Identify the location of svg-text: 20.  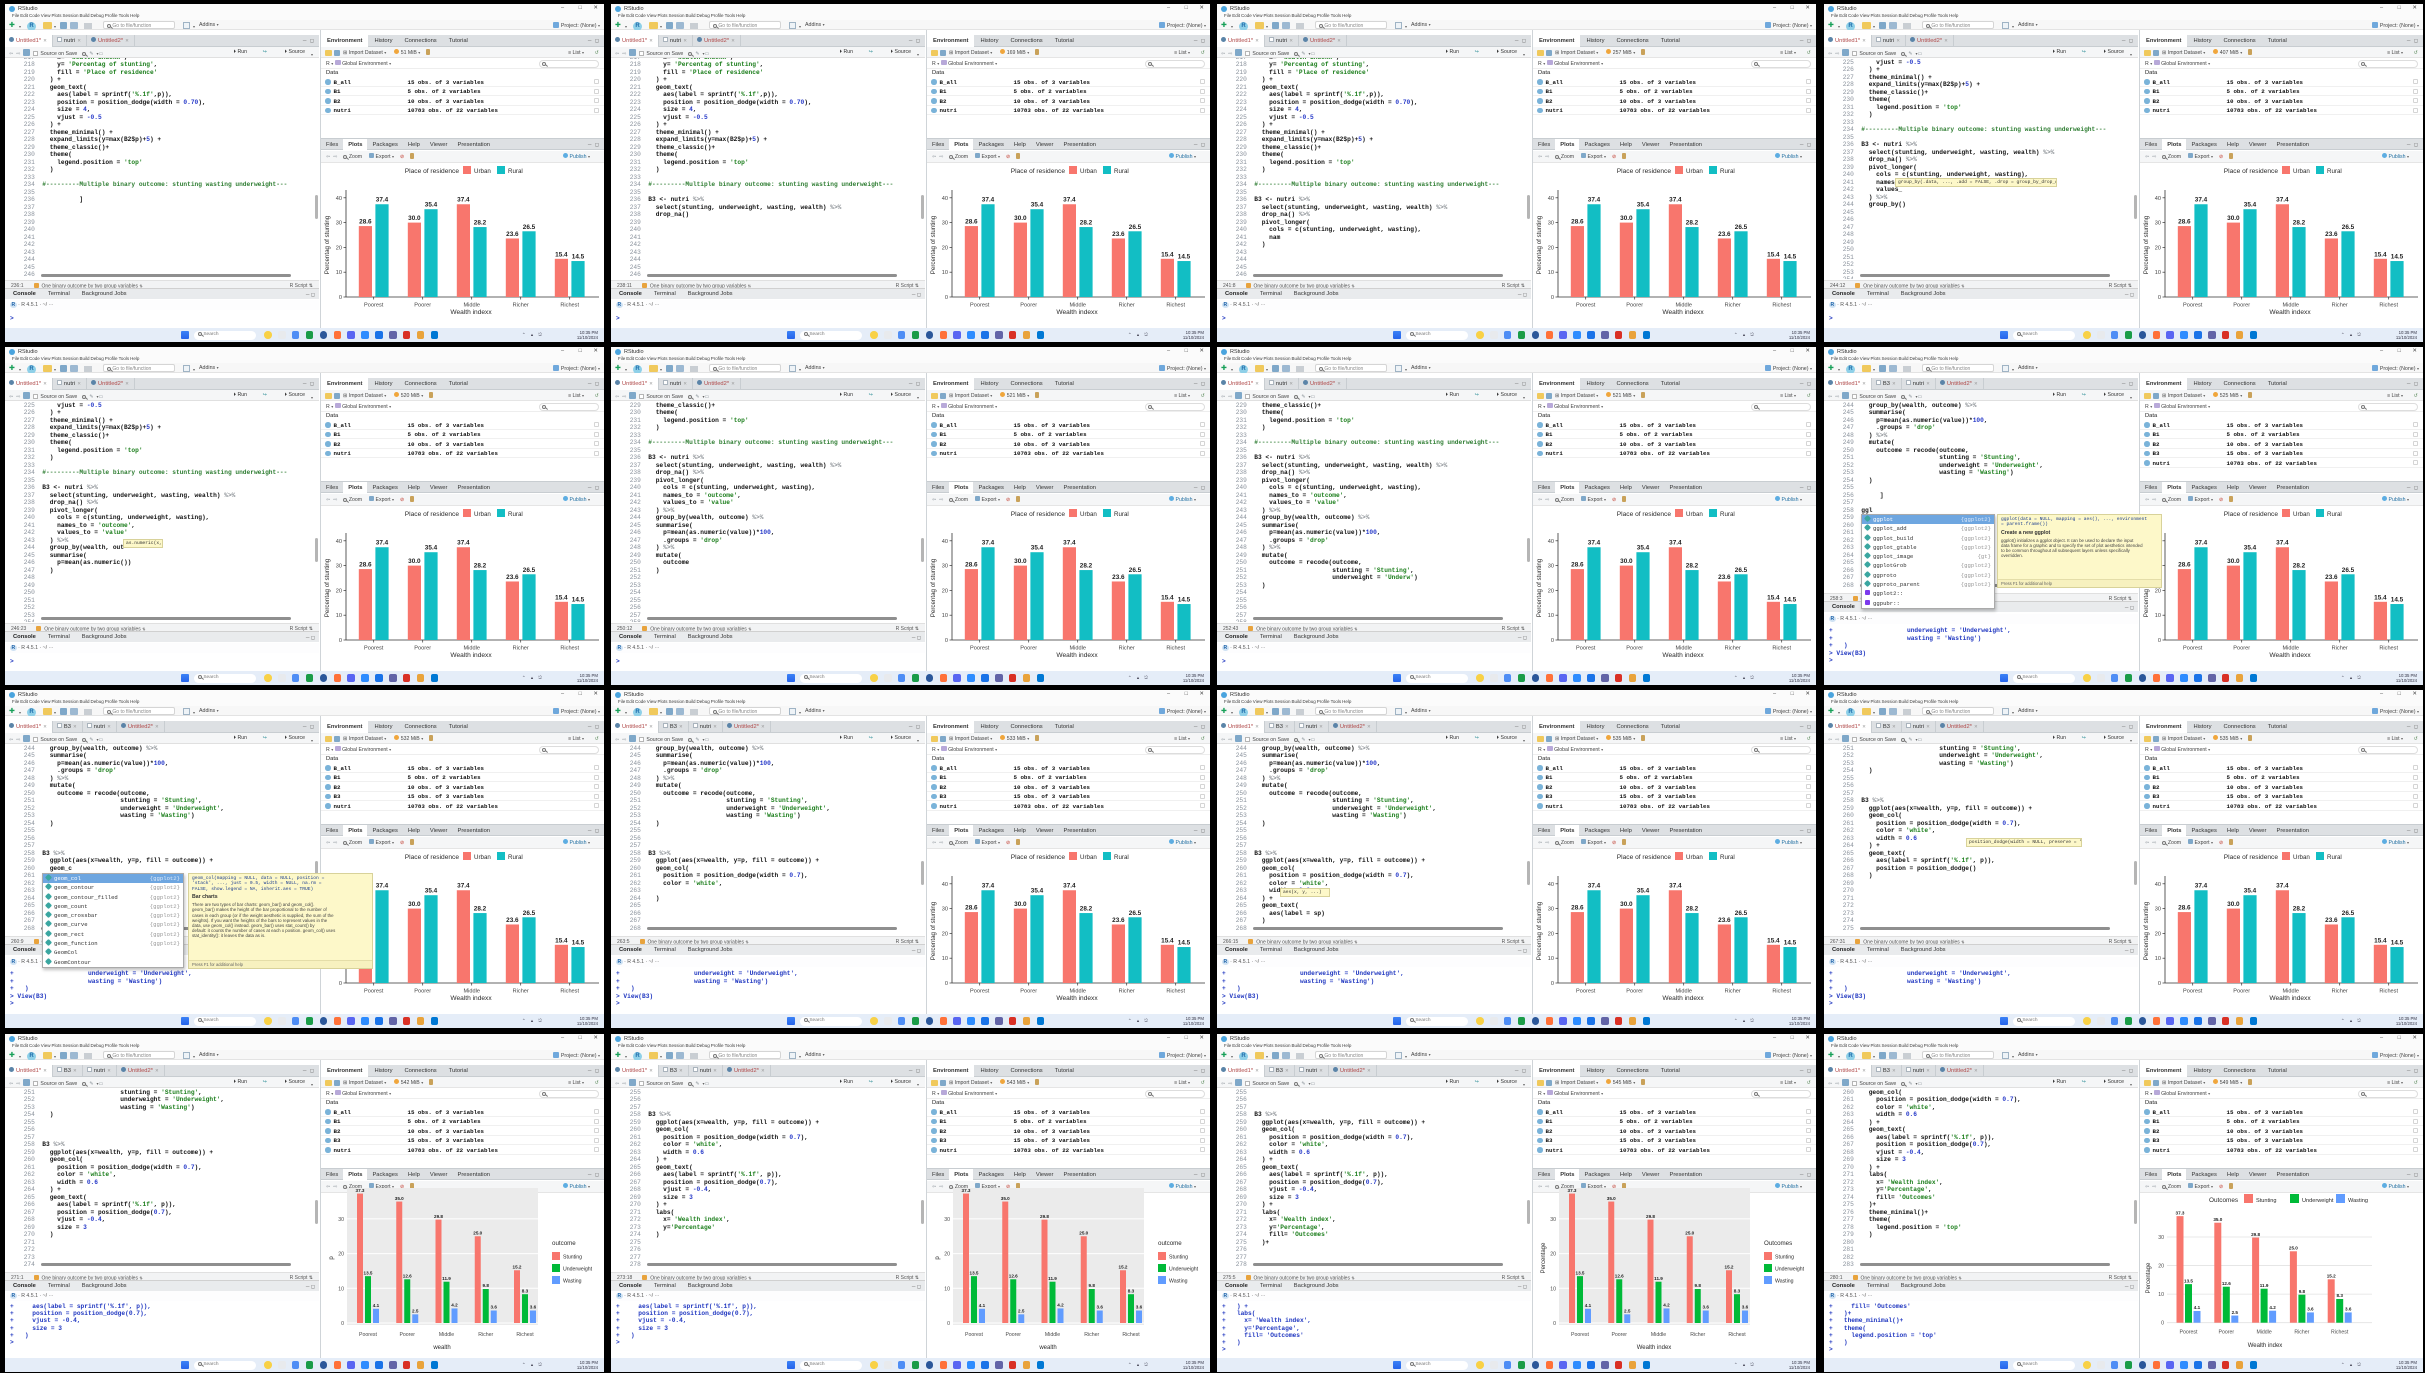
(945, 248).